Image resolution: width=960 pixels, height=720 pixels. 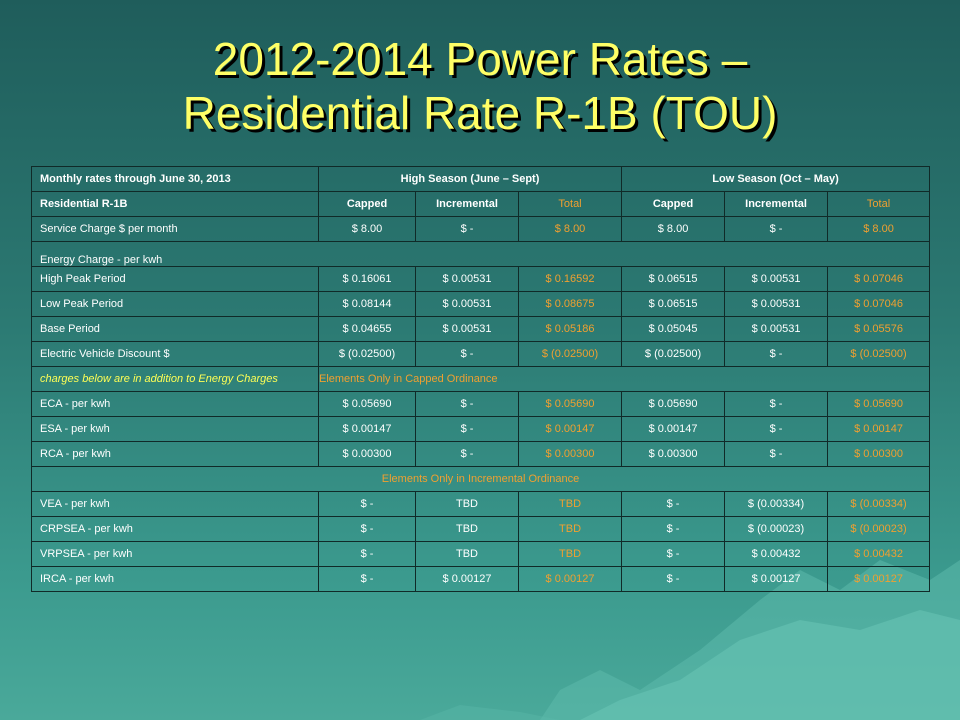 What do you see at coordinates (470, 179) in the screenshot?
I see `high-season-header: High Season (June – Sept)` at bounding box center [470, 179].